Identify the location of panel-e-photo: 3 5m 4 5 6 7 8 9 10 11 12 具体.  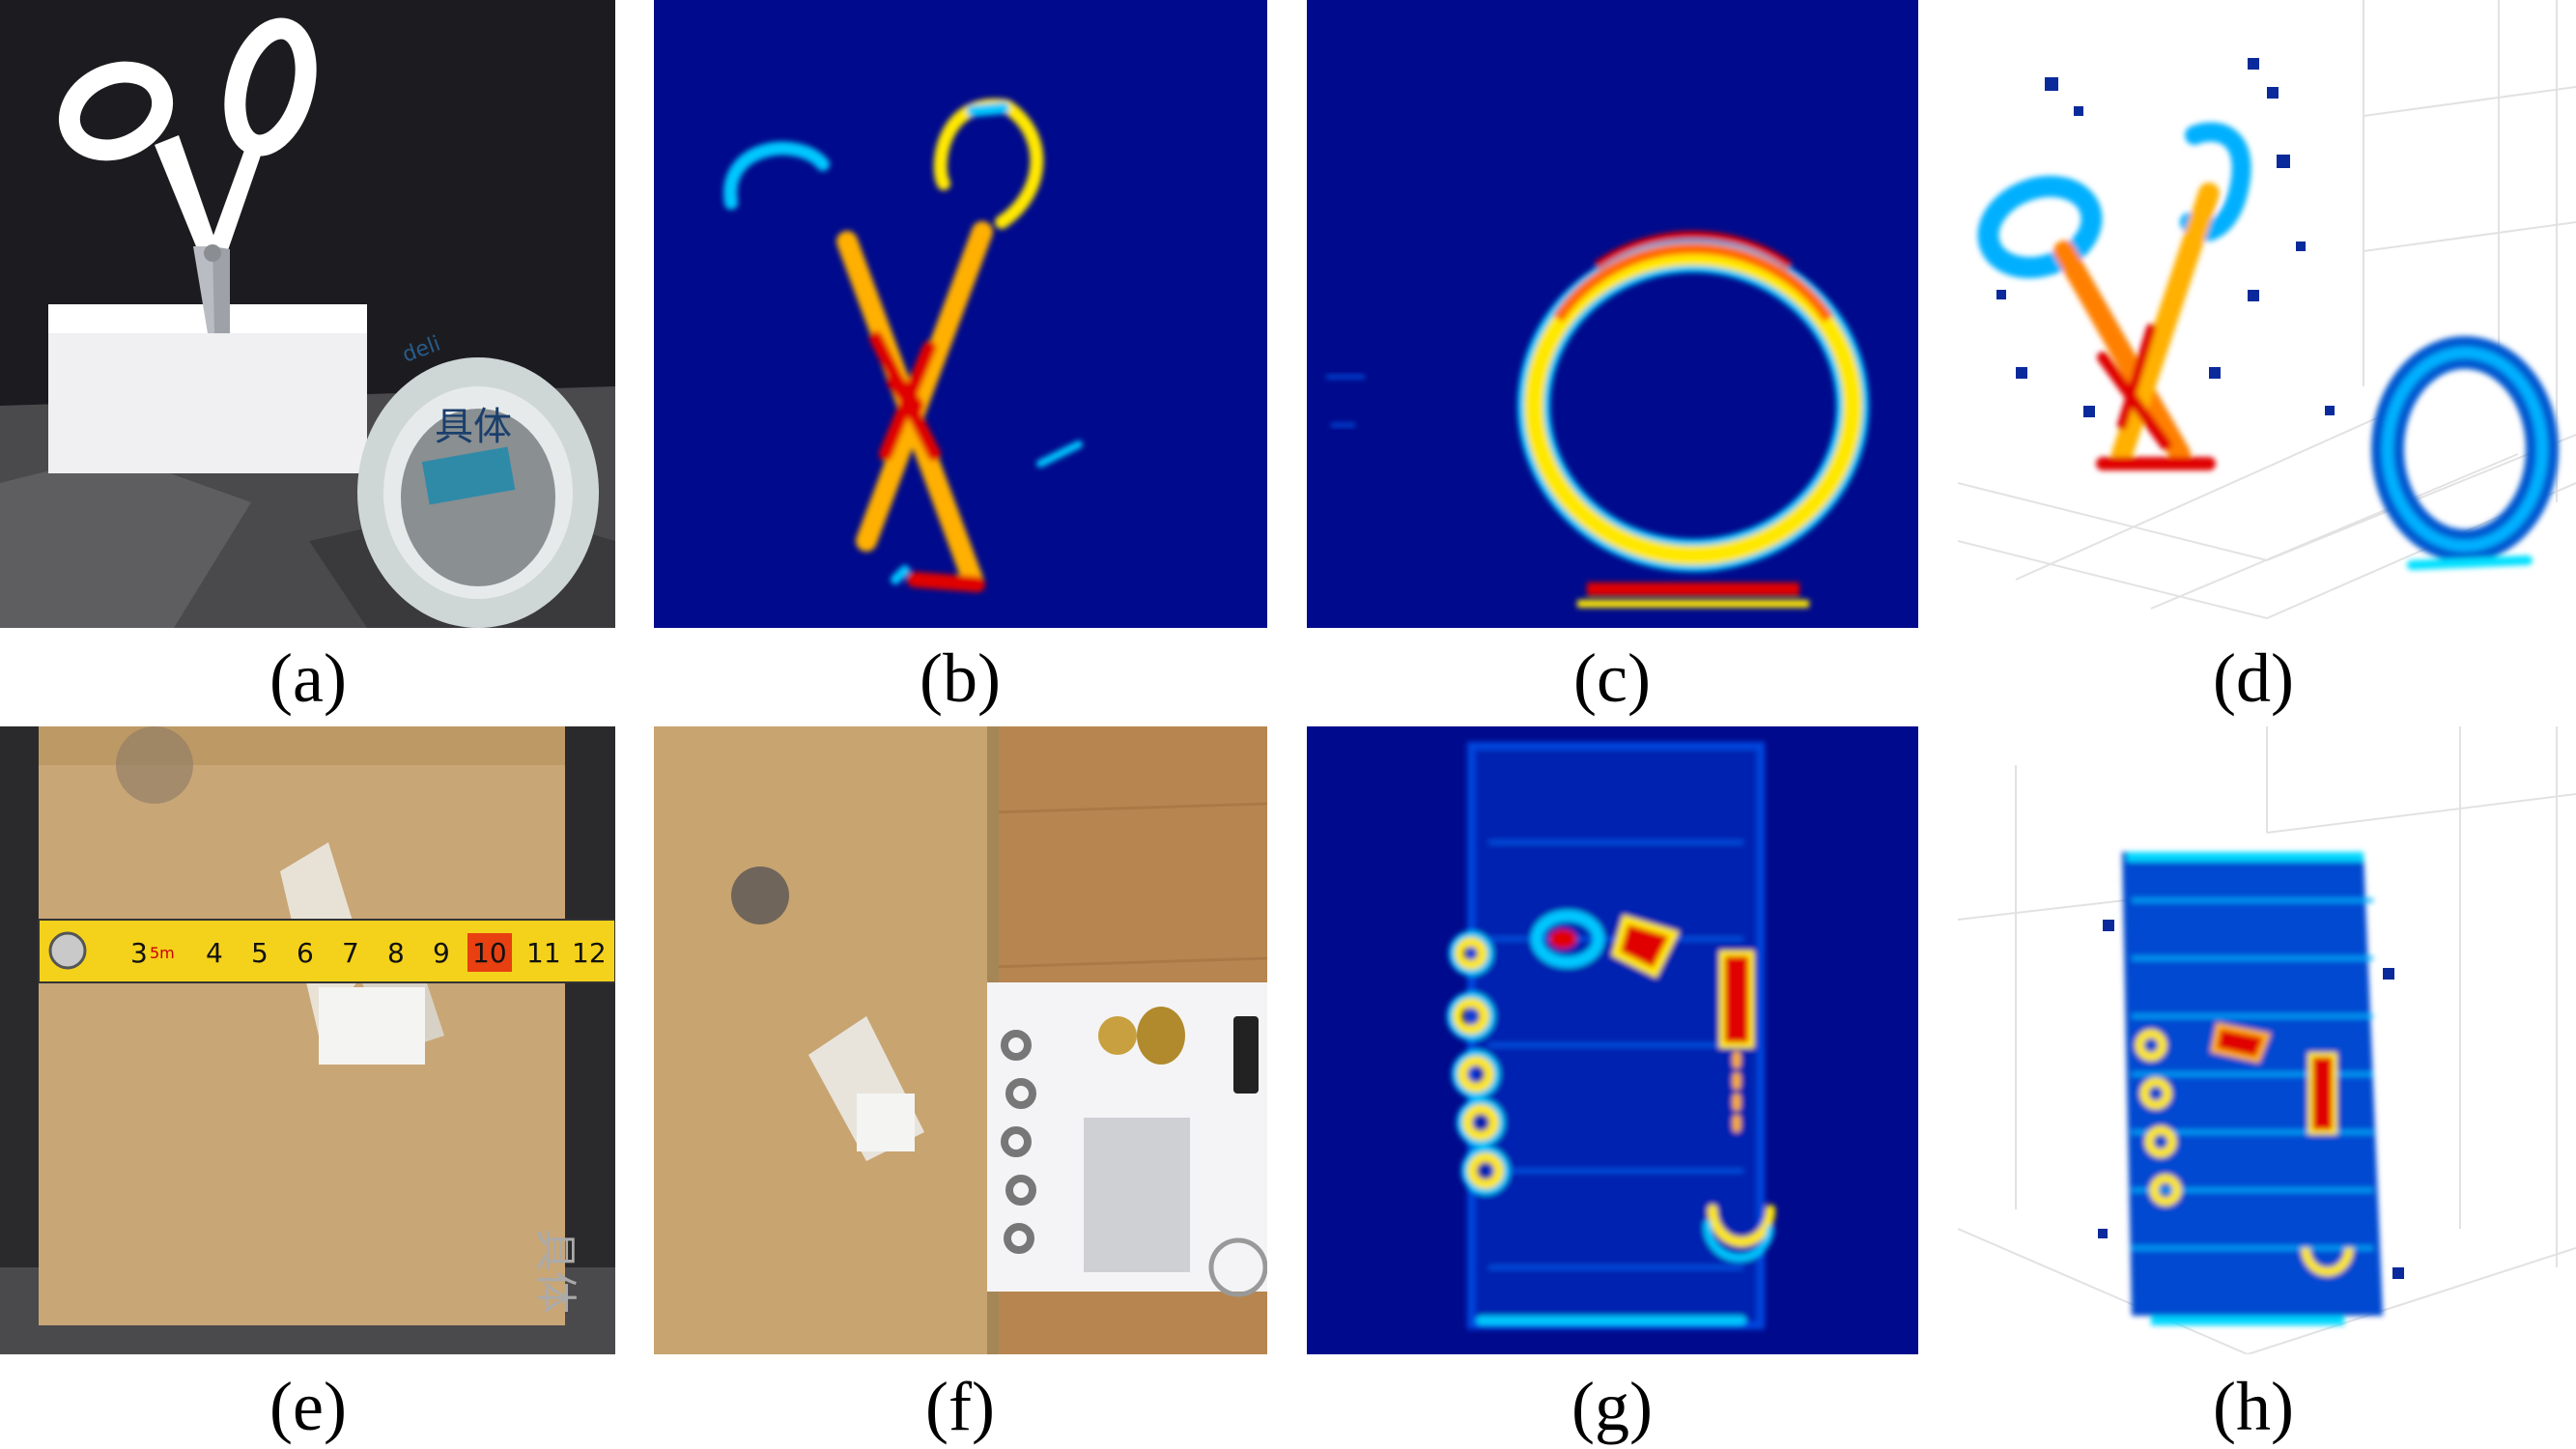
(307, 1040).